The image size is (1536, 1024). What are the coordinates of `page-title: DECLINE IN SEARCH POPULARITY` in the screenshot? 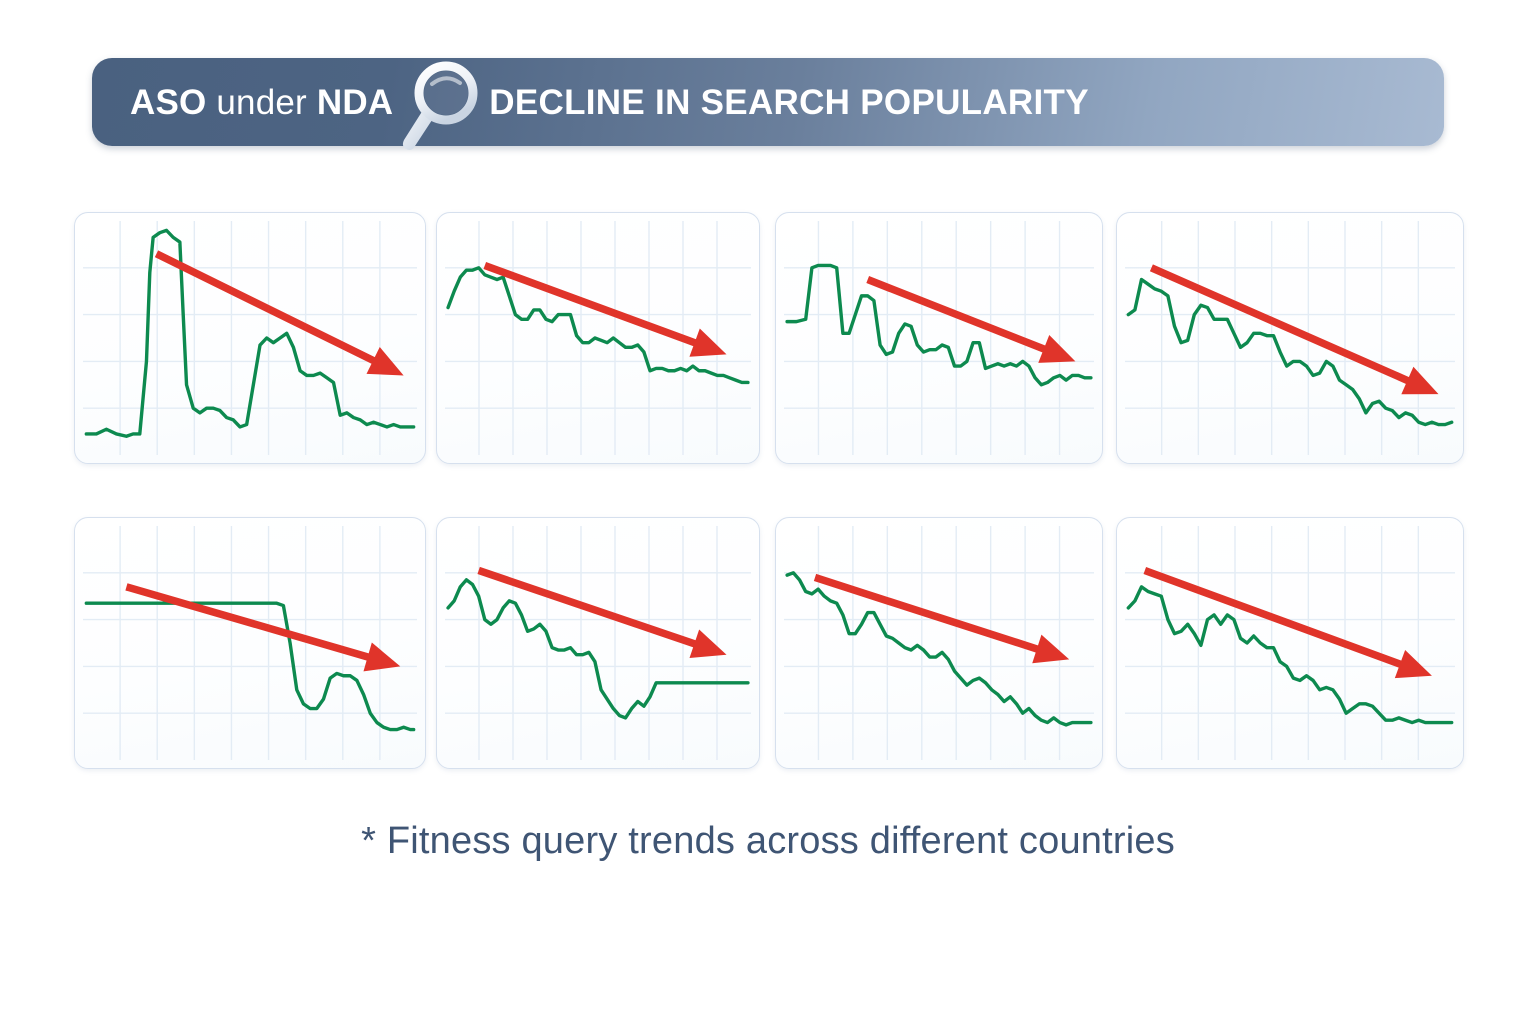 It's located at (789, 102).